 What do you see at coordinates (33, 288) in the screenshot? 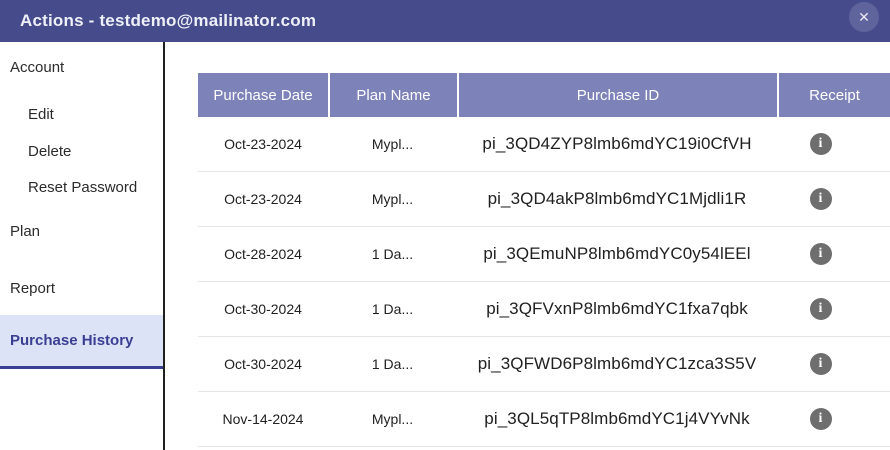
I see `sidebar-item-label: Report` at bounding box center [33, 288].